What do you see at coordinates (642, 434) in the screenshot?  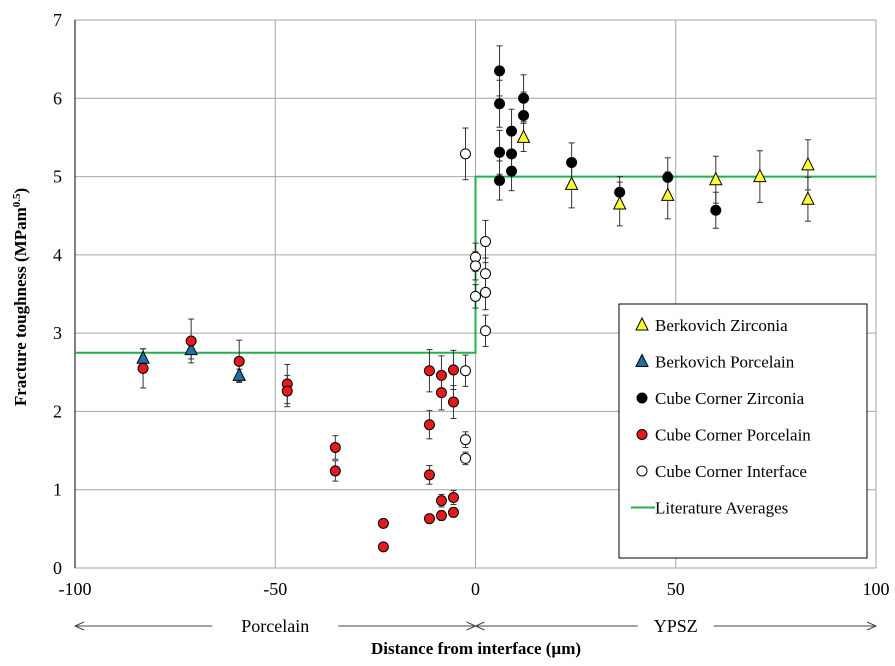 I see `legend-marker-cube-corner-porcelain` at bounding box center [642, 434].